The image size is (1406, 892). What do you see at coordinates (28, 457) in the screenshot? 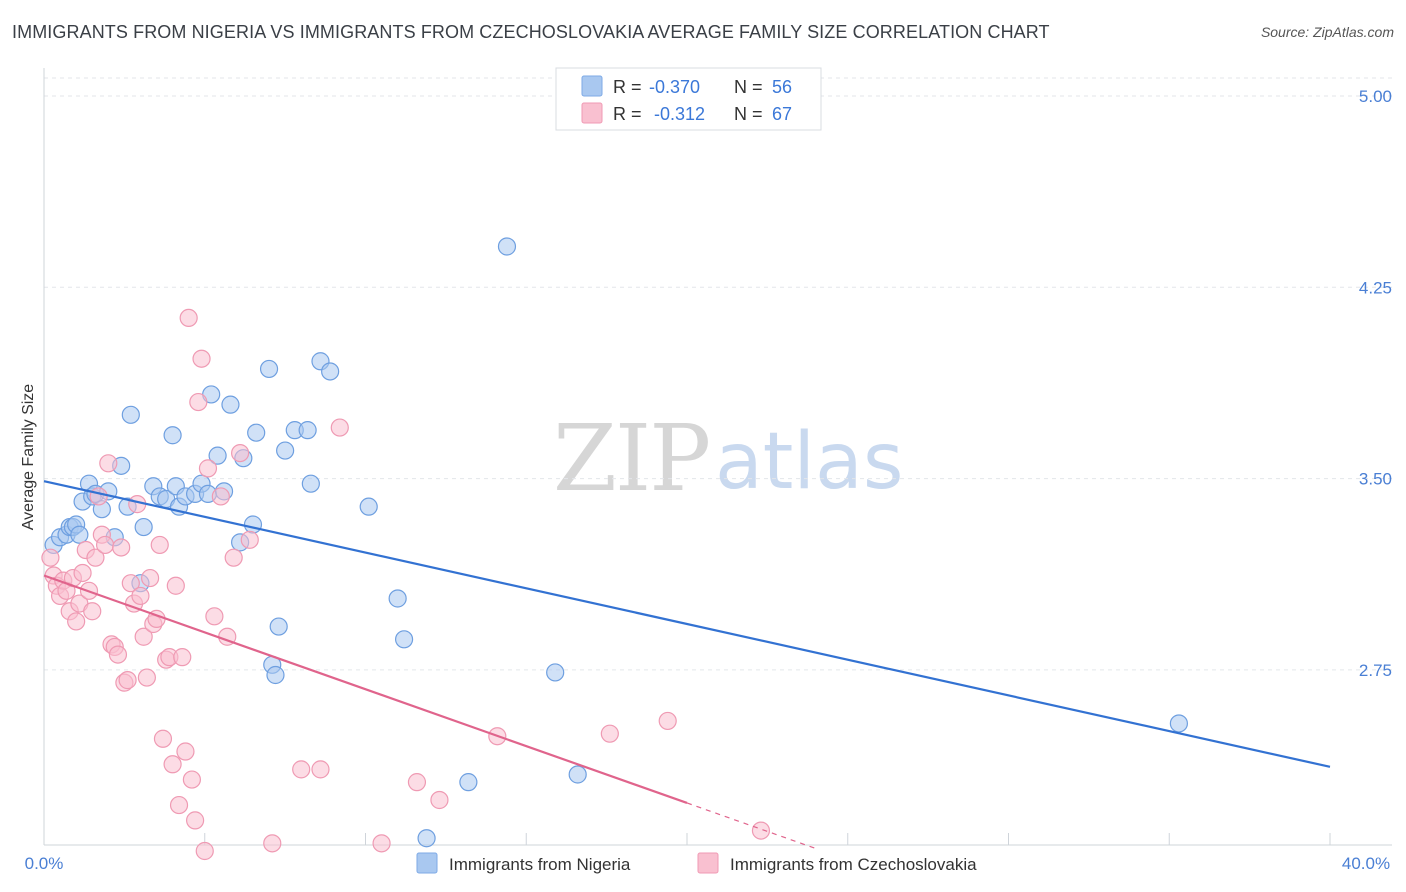
I see `y-axis-label: Average Family Size` at bounding box center [28, 457].